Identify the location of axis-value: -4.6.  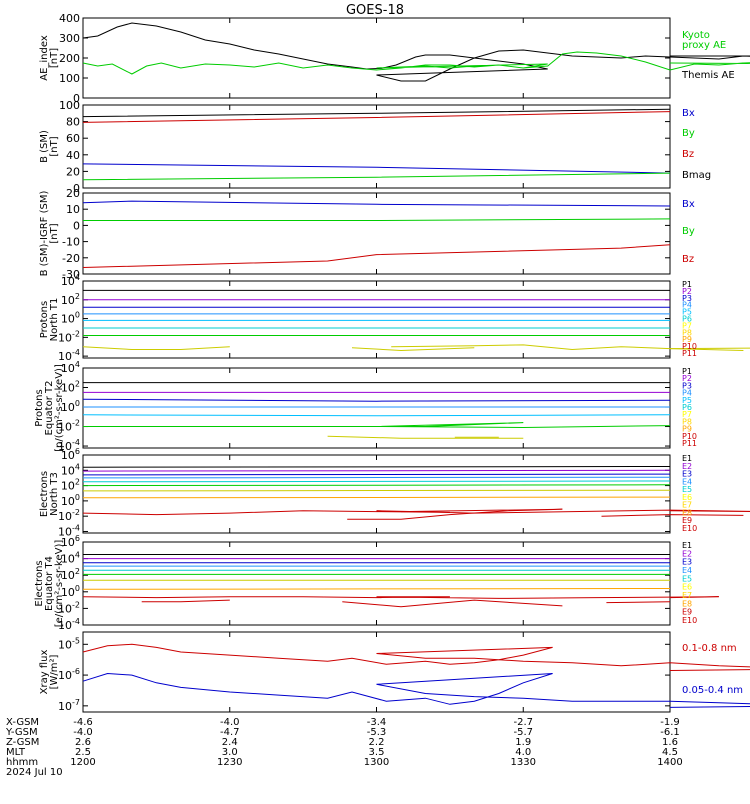
(83, 722).